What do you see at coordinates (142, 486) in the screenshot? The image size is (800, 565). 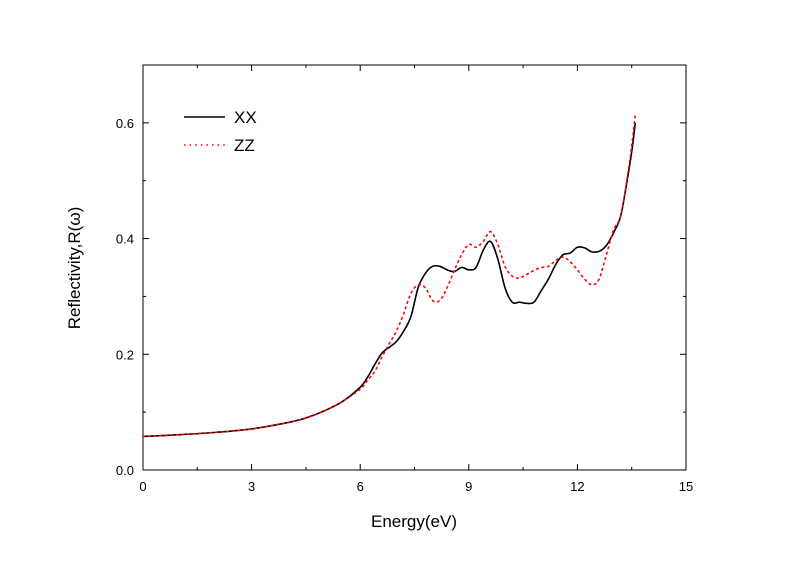 I see `x-tick-label: 0` at bounding box center [142, 486].